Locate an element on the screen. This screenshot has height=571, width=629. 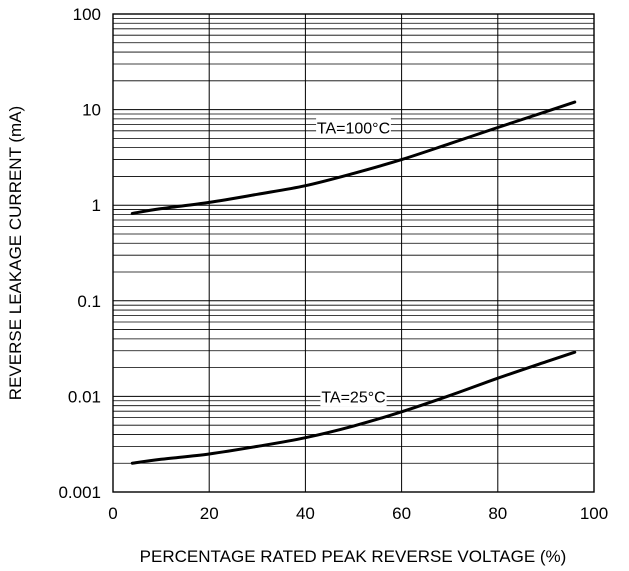
x-tick-labels: 0 20 40 60 80 100 is located at coordinates (358, 513).